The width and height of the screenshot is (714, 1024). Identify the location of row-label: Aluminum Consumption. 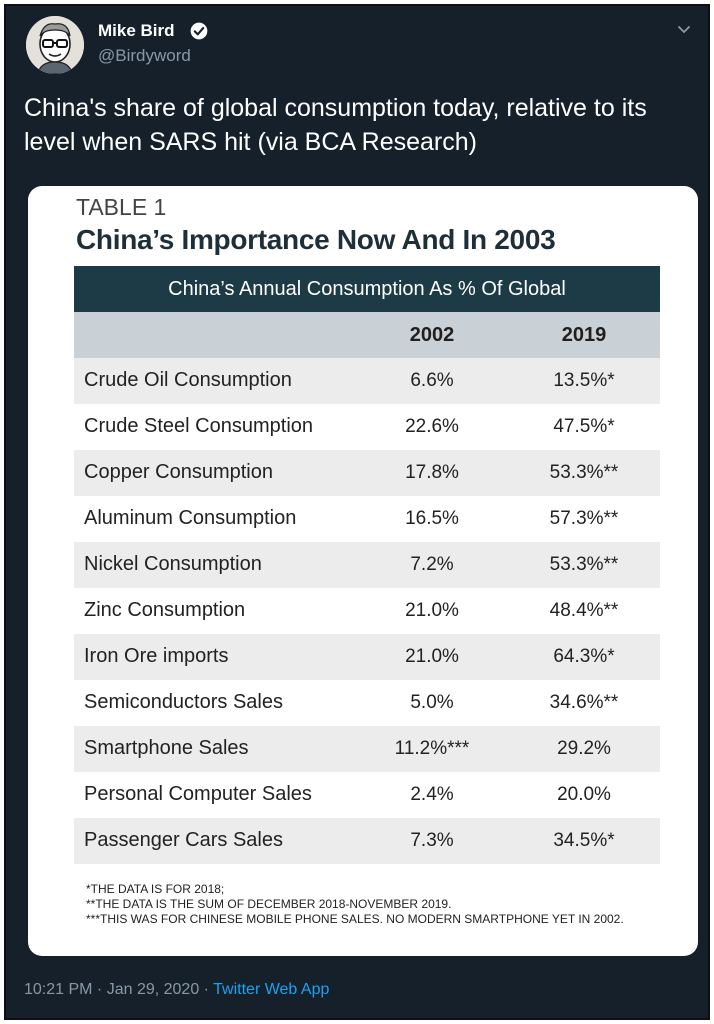
(190, 518).